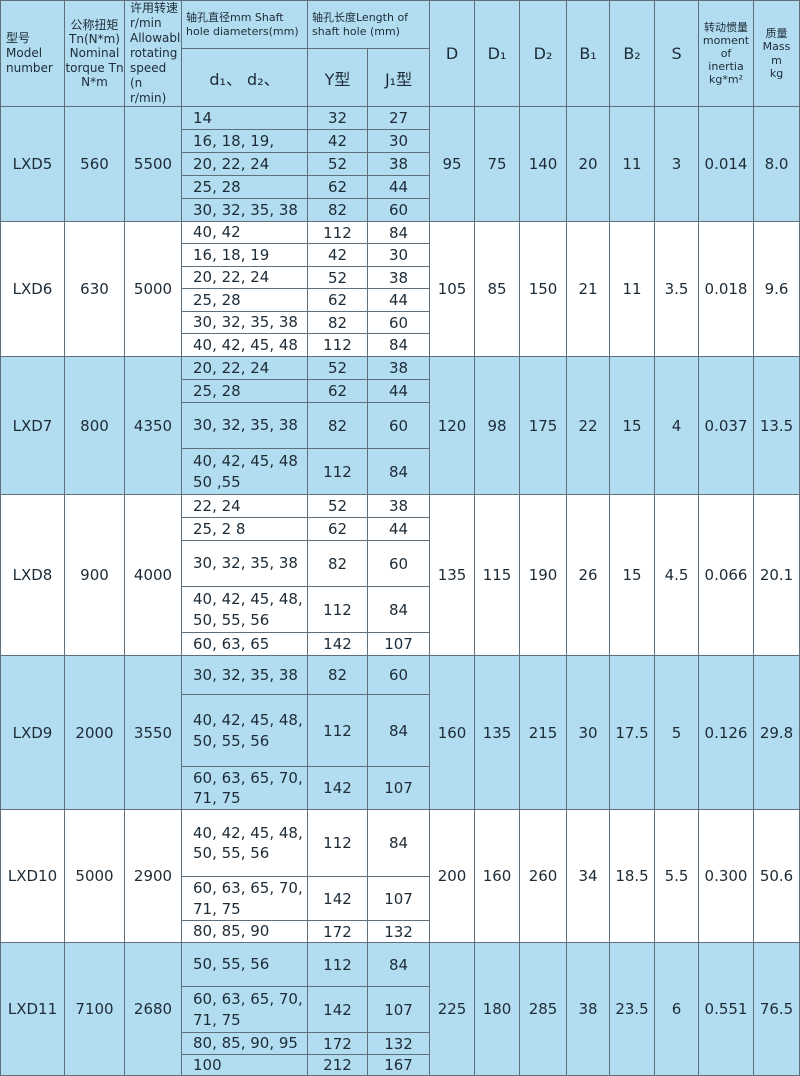 This screenshot has width=800, height=1076. I want to click on shaft-hole-diameters-cell: 80, 85, 90, 95, so click(244, 1043).